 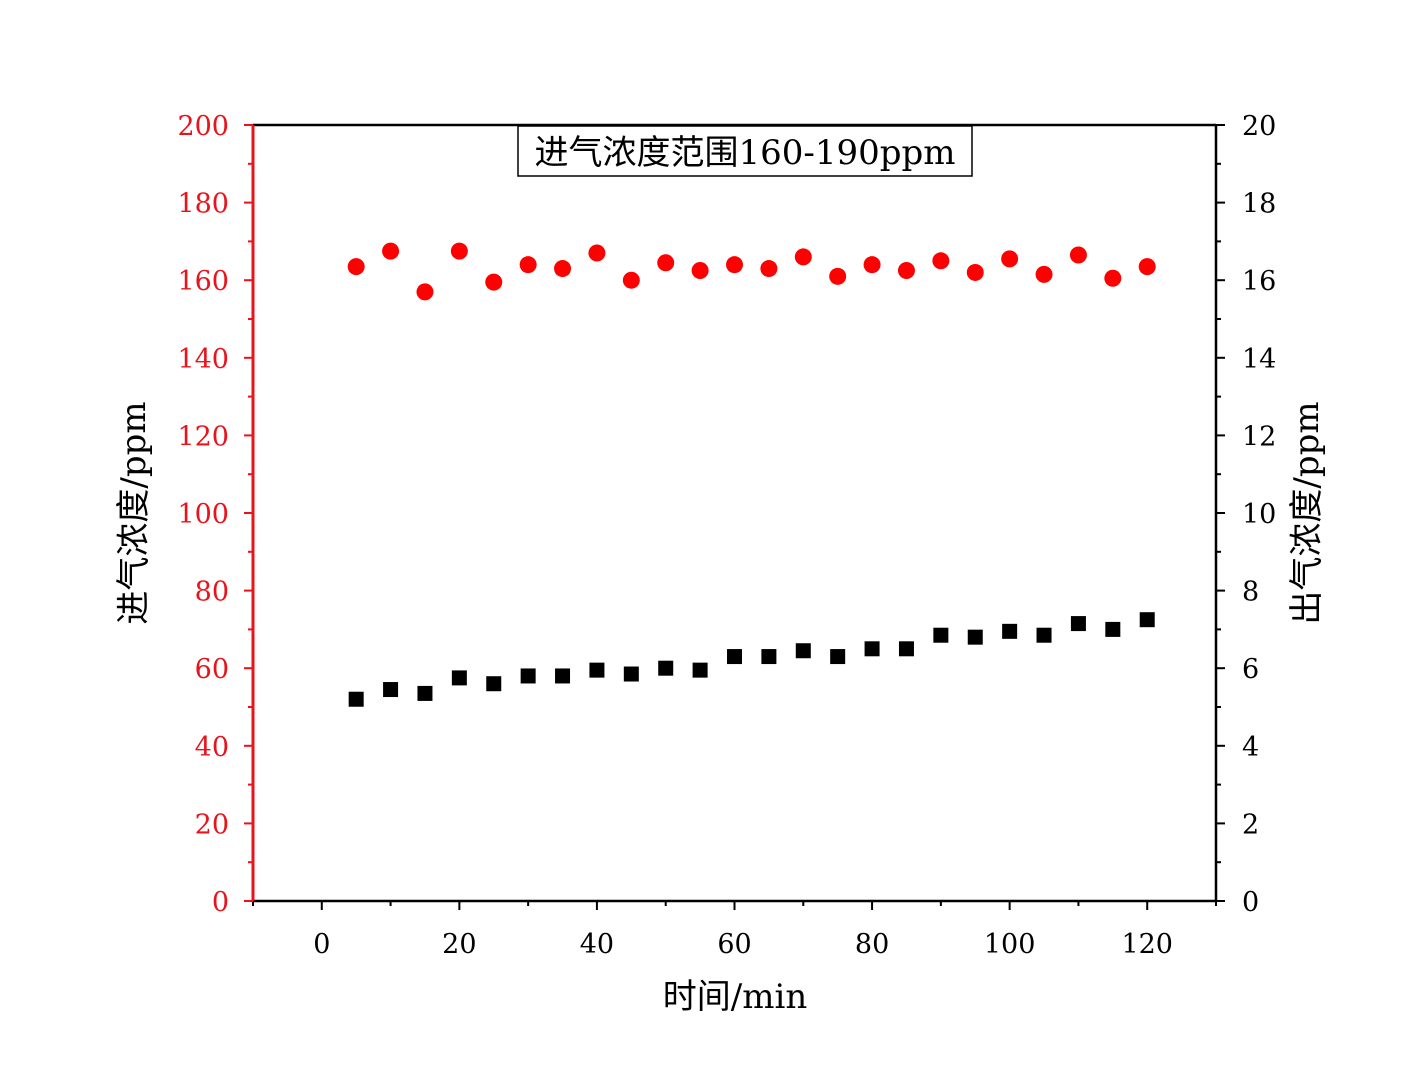 I want to click on right-y-tick-label: 16, so click(x=1259, y=281).